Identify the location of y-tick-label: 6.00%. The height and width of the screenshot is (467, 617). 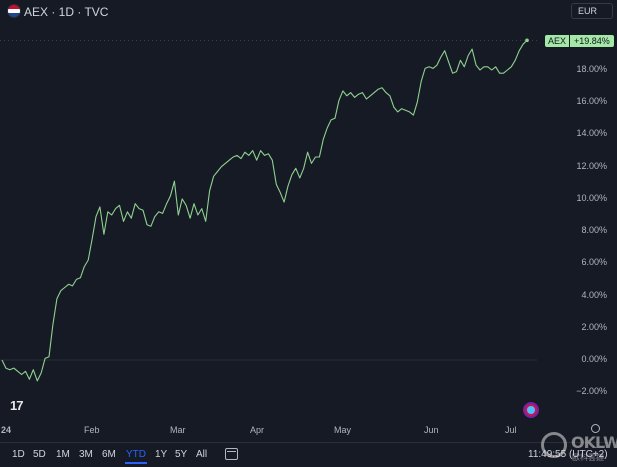
(594, 262).